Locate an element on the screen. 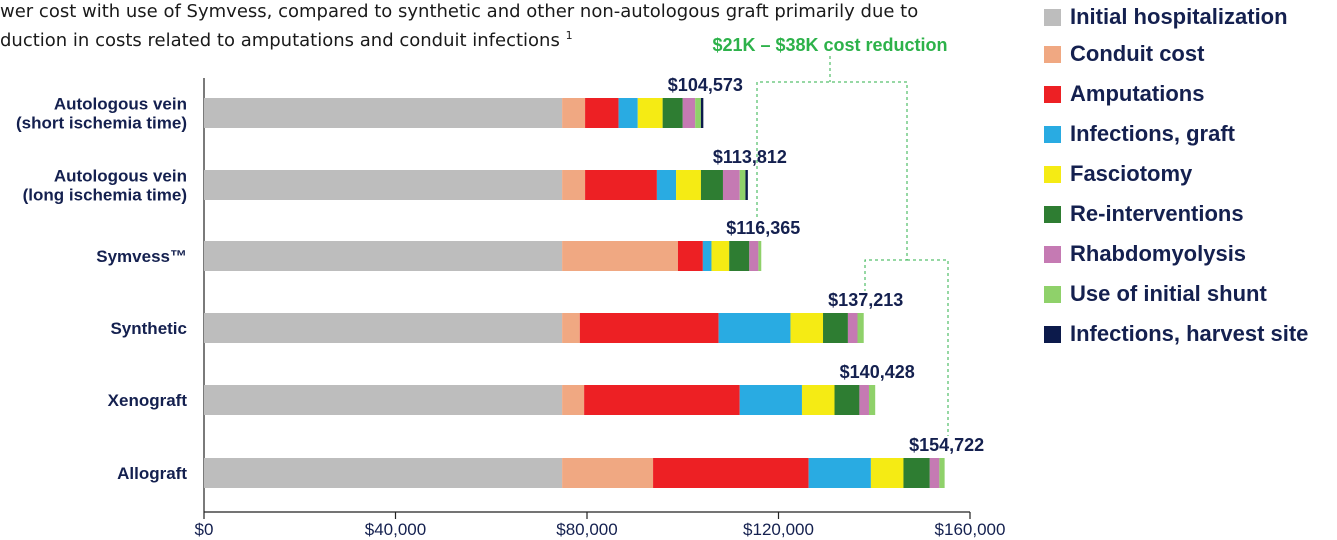 This screenshot has height=540, width=1337. bar-total-label: $154,722 is located at coordinates (946, 445).